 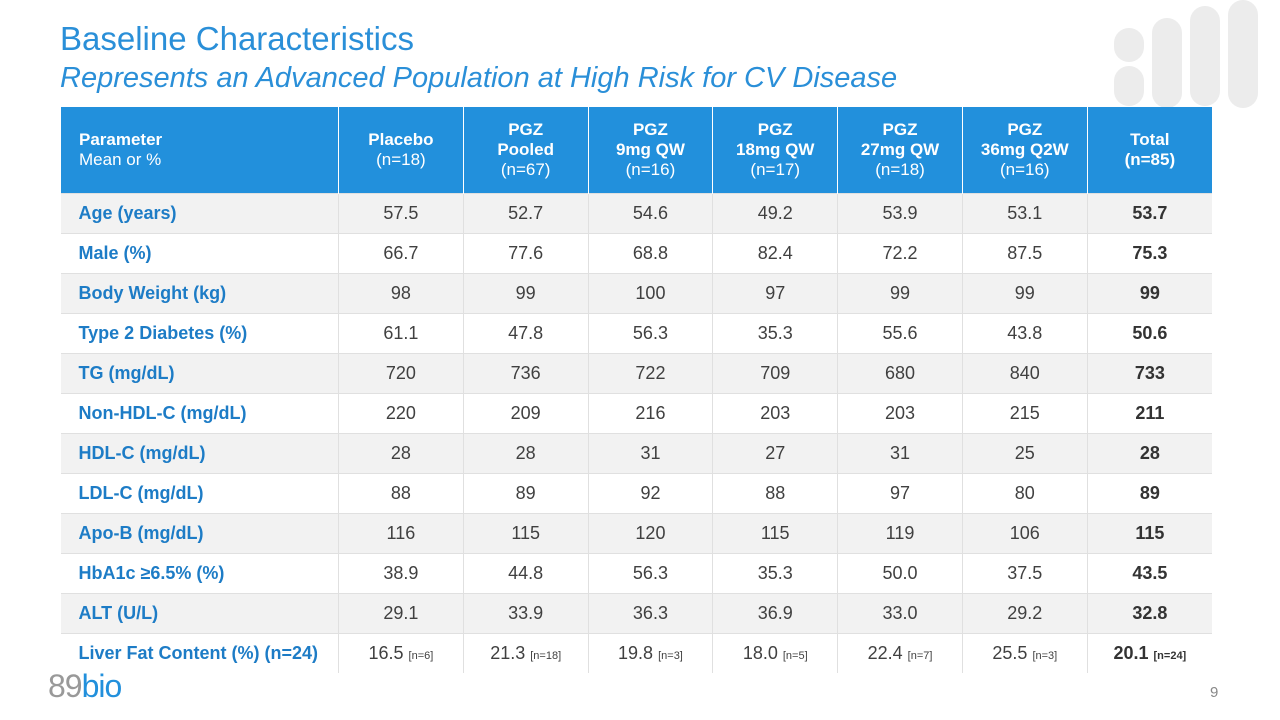 I want to click on row-label: ALT (U/L), so click(x=199, y=613).